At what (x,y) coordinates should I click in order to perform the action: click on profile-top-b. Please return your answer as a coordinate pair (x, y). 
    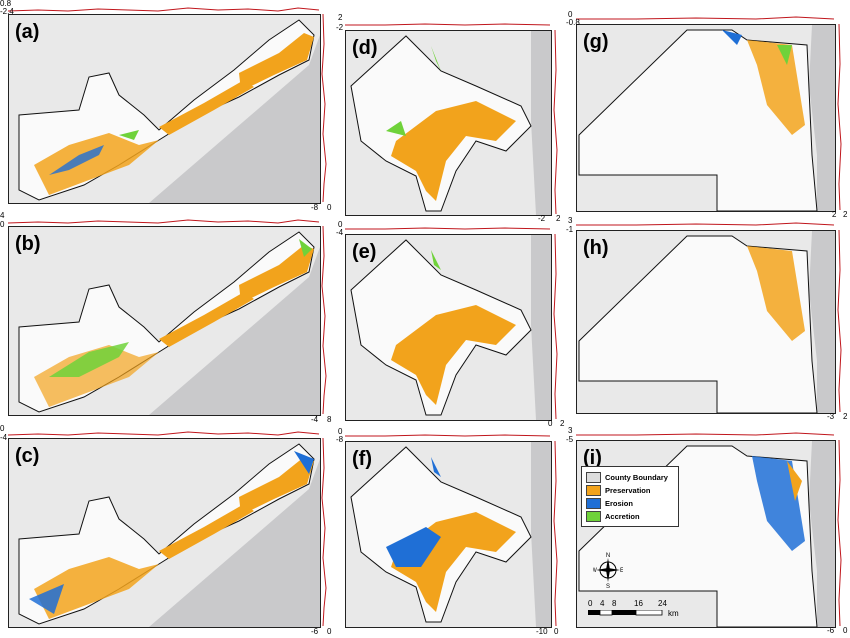
    Looking at the image, I should click on (163, 221).